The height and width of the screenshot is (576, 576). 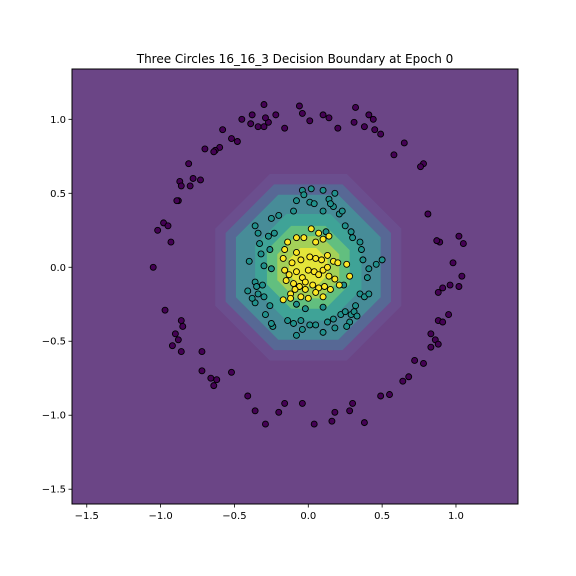 What do you see at coordinates (54, 490) in the screenshot?
I see `y-tick-label: −1.5` at bounding box center [54, 490].